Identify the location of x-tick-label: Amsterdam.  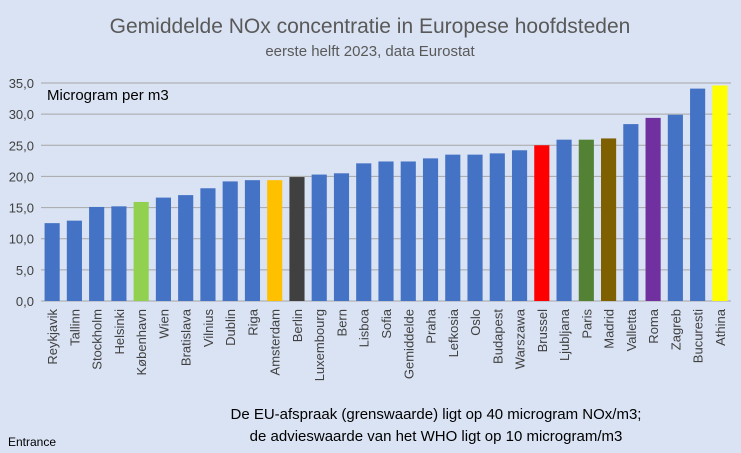
(275, 342).